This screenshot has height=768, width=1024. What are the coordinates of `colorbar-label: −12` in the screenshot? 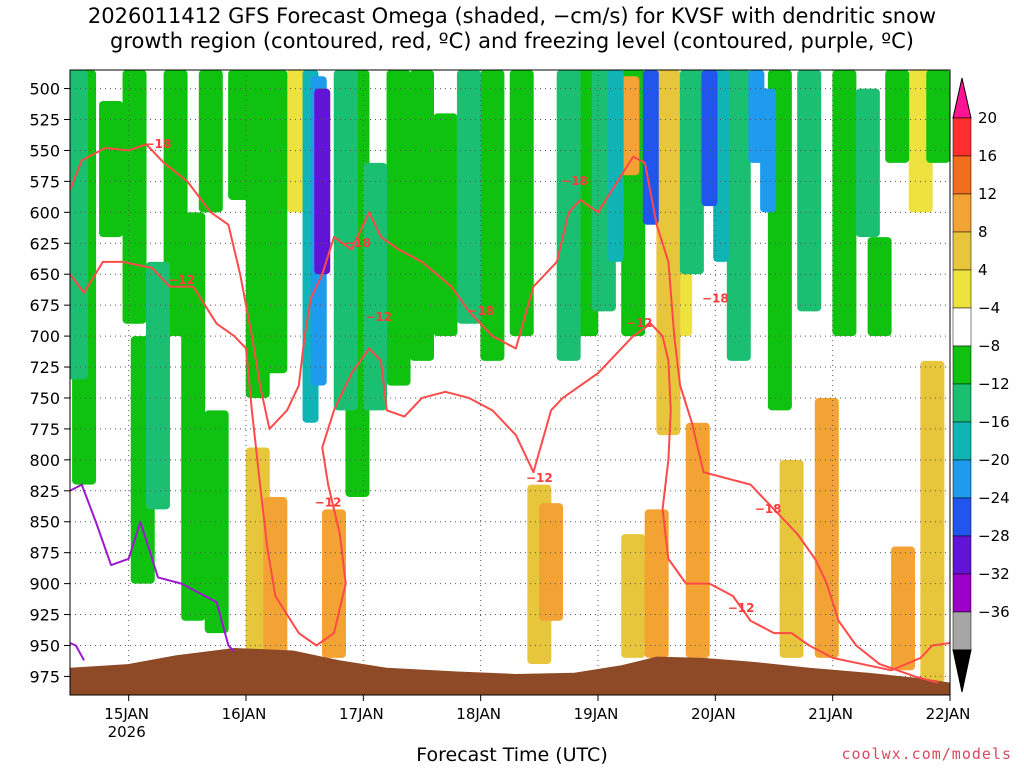 It's located at (994, 384).